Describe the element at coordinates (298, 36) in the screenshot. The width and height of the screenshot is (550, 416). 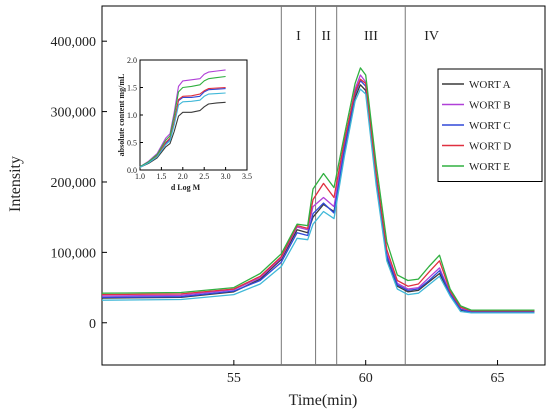
I see `region-label-1: I` at that location.